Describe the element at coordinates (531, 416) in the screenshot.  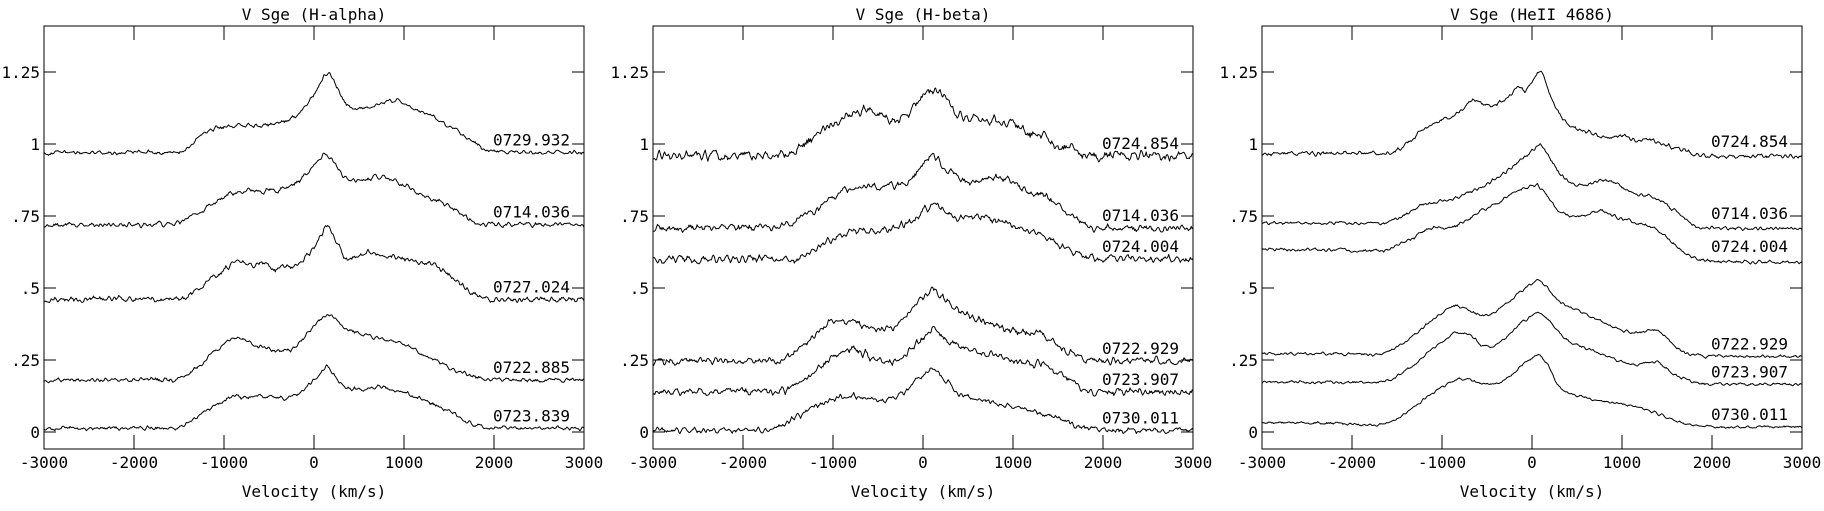
I see `spectrum-label: 0723.839` at that location.